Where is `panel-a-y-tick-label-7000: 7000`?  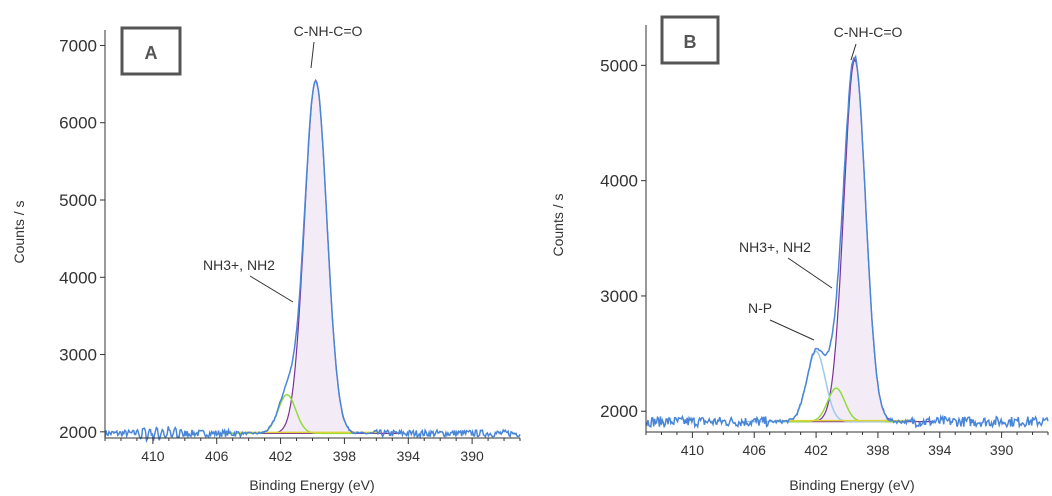 panel-a-y-tick-label-7000: 7000 is located at coordinates (78, 45).